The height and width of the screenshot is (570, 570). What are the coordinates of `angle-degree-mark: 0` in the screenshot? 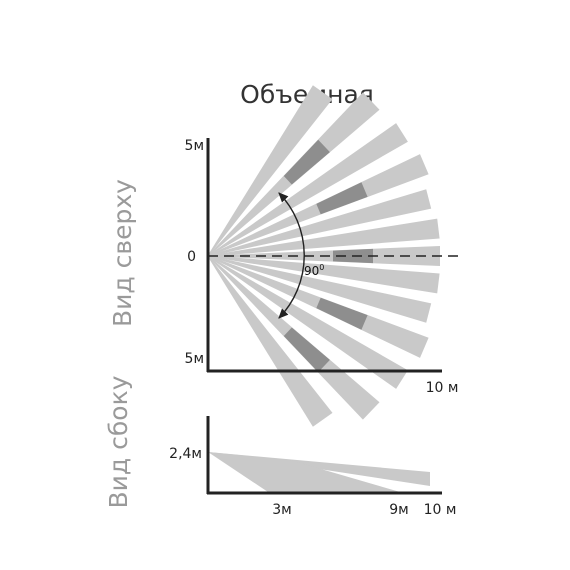 It's located at (321, 267).